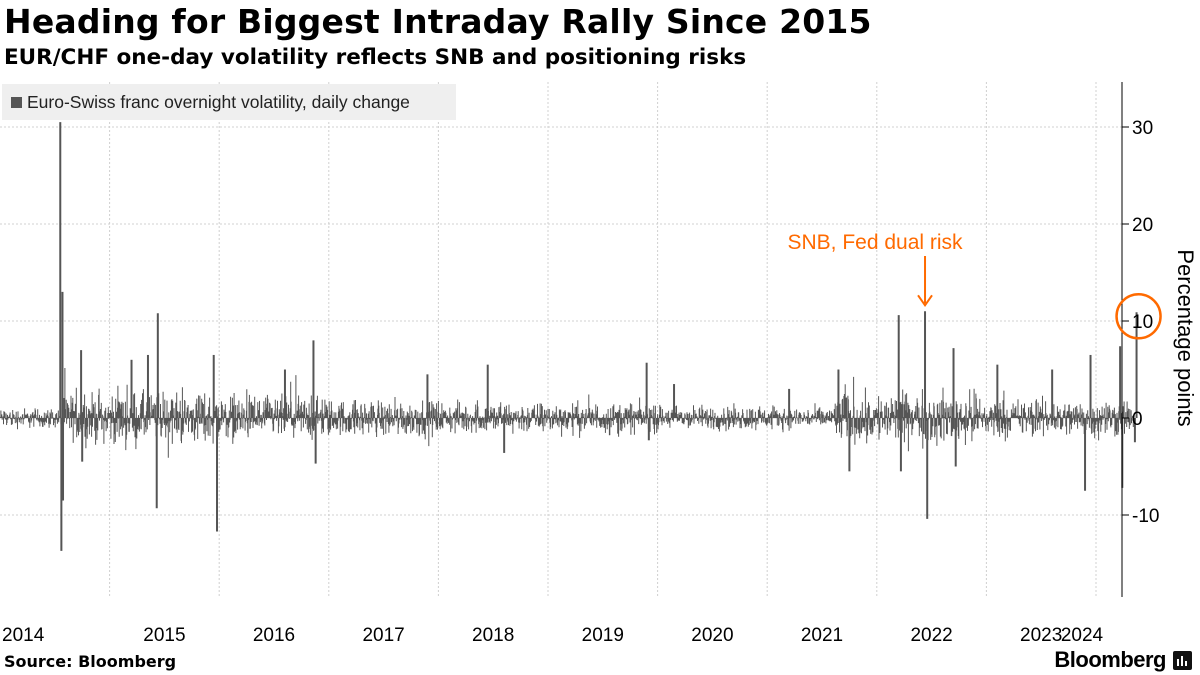 This screenshot has height=675, width=1200. What do you see at coordinates (875, 242) in the screenshot?
I see `annotation-label: SNB, Fed dual risk` at bounding box center [875, 242].